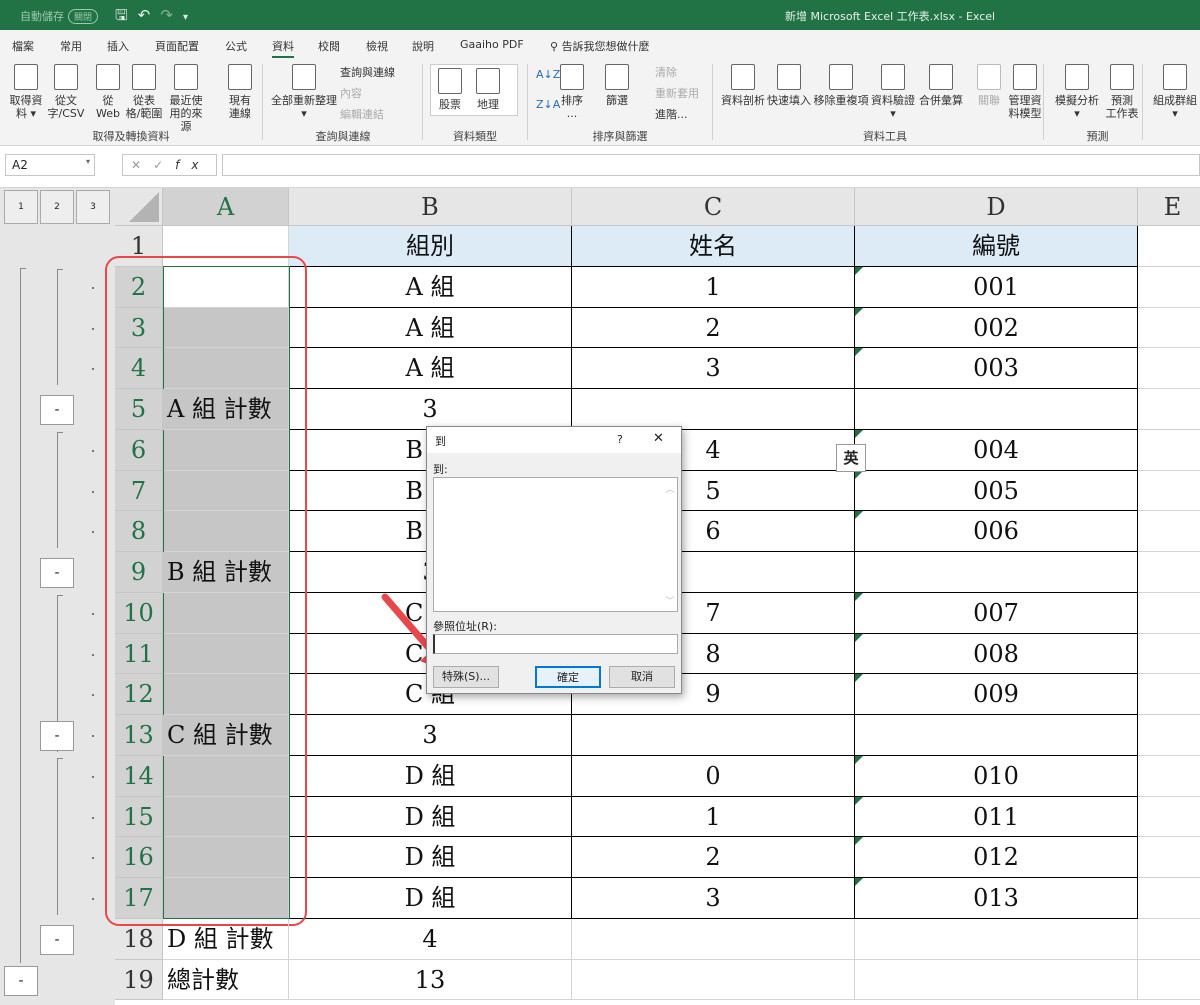 The width and height of the screenshot is (1200, 1005). I want to click on cell-a3, so click(226, 328).